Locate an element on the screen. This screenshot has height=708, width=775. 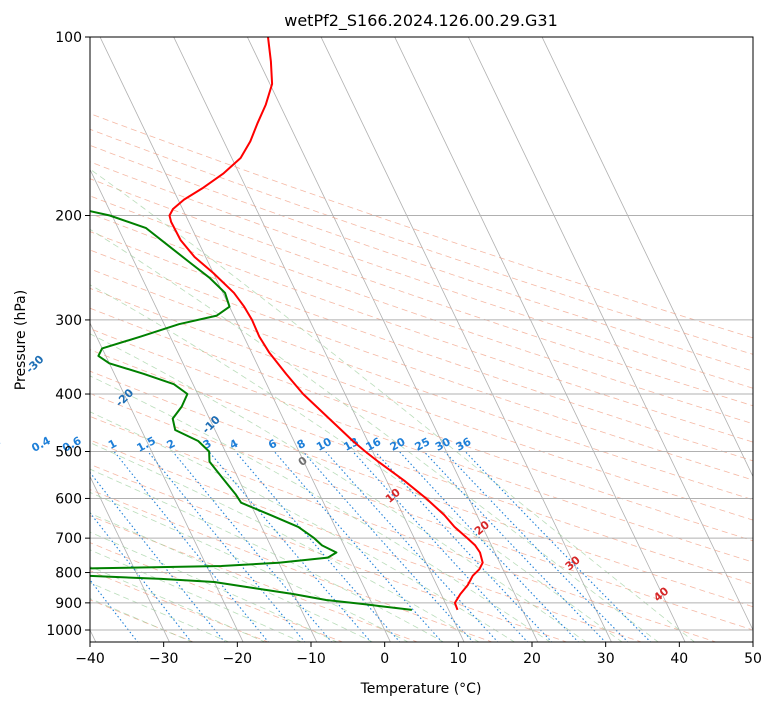
mixing-ratio-label: 13 is located at coordinates (351, 444).